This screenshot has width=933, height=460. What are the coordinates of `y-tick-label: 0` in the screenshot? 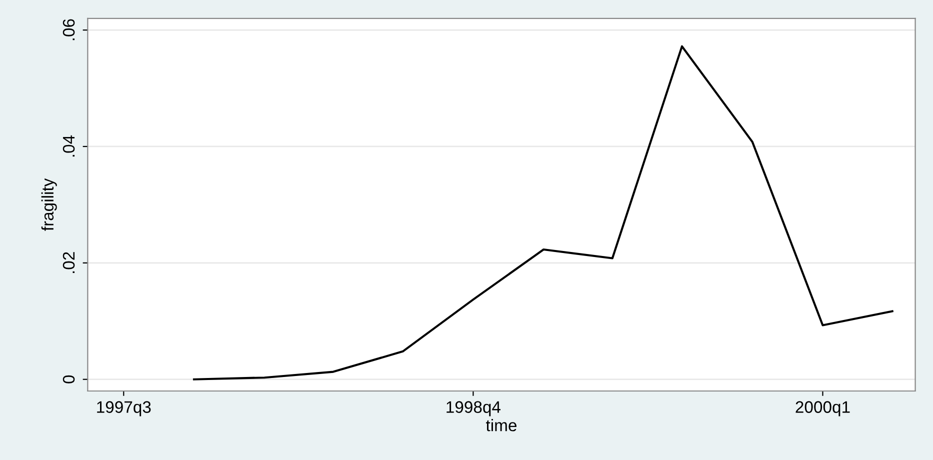 It's located at (68, 379).